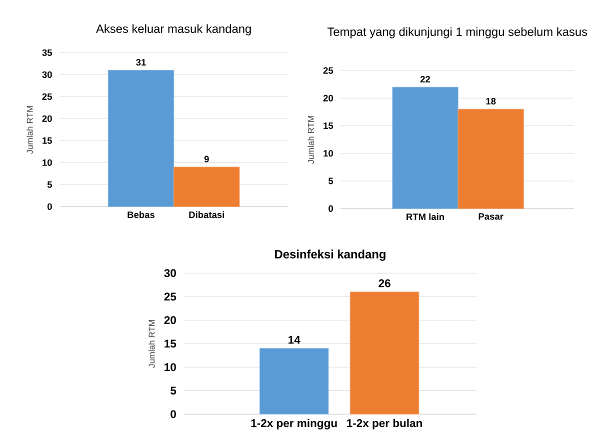  Describe the element at coordinates (384, 424) in the screenshot. I see `x-tick-label: 1-2x per bulan` at that location.